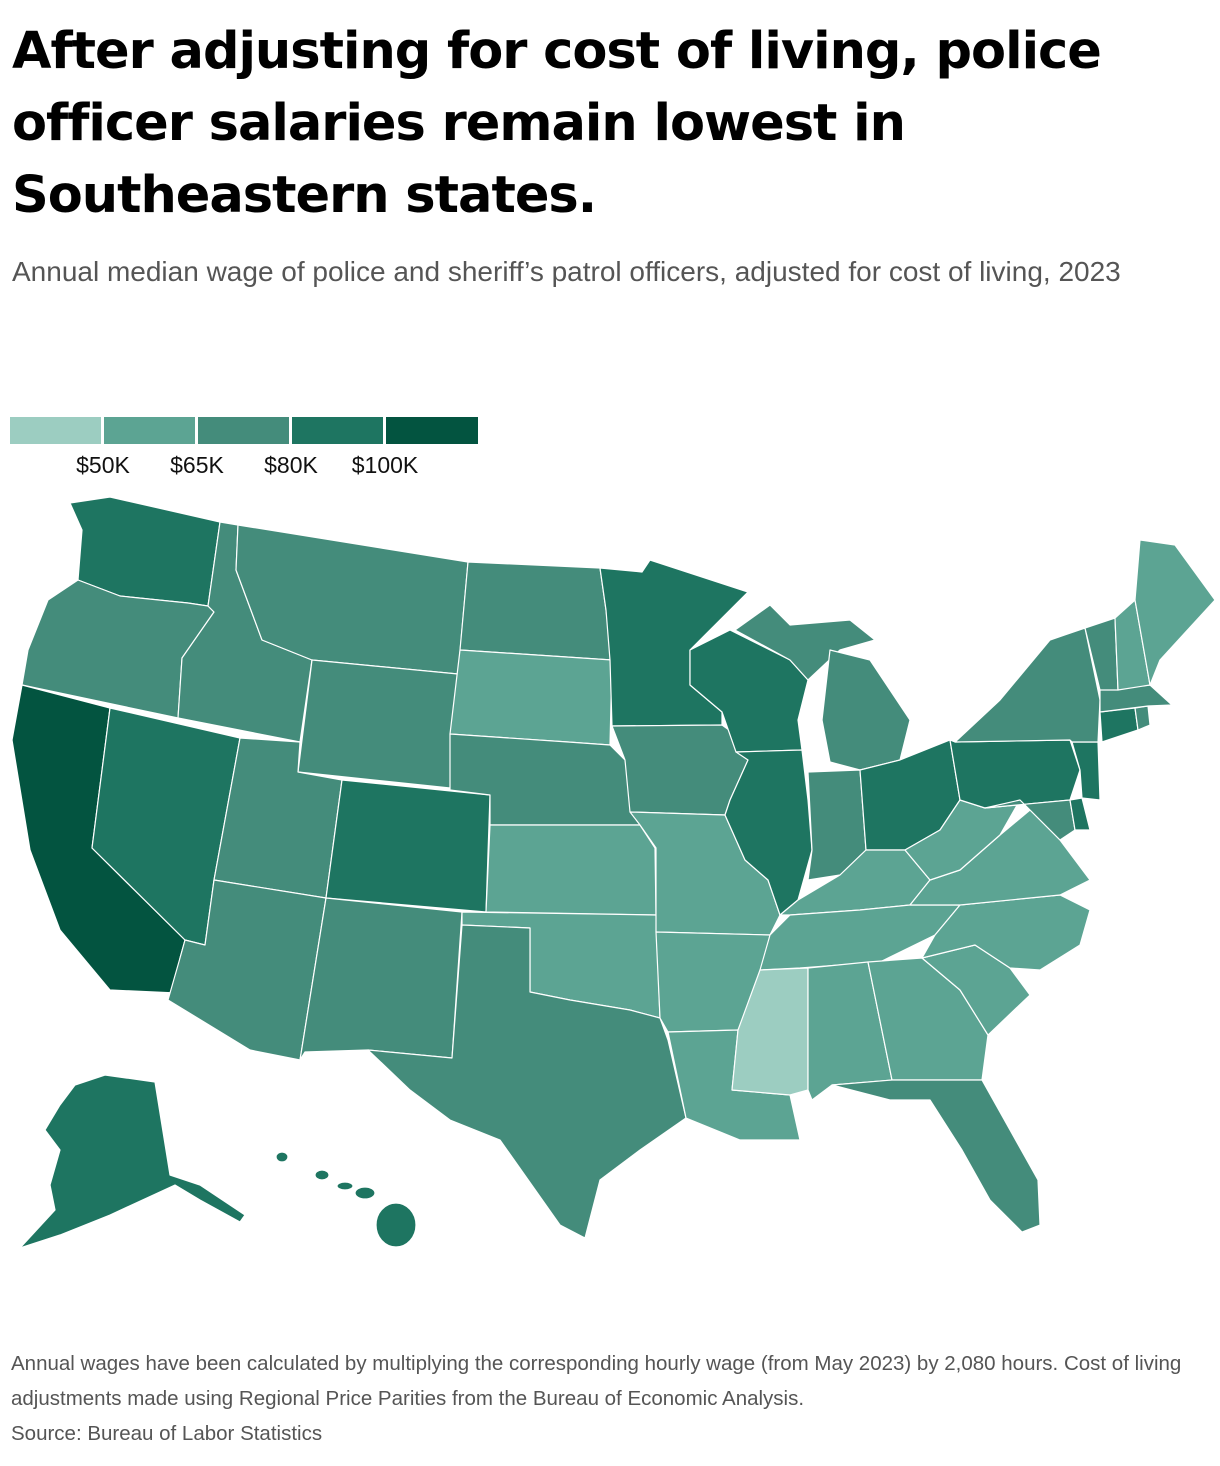 The image size is (1220, 1466). Describe the element at coordinates (749, 691) in the screenshot. I see `state-wisconsin` at that location.